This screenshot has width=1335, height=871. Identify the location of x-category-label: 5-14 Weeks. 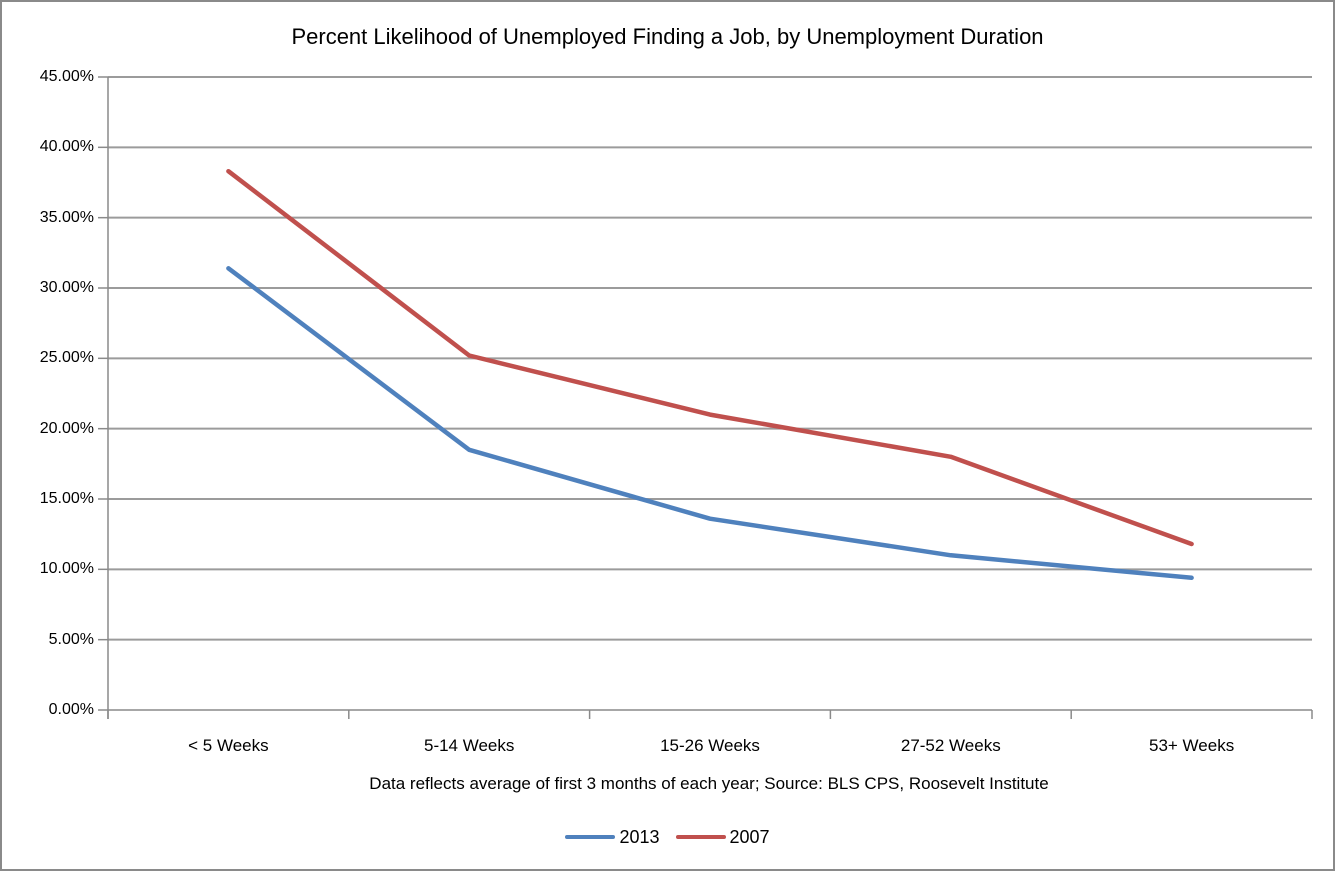
(469, 745).